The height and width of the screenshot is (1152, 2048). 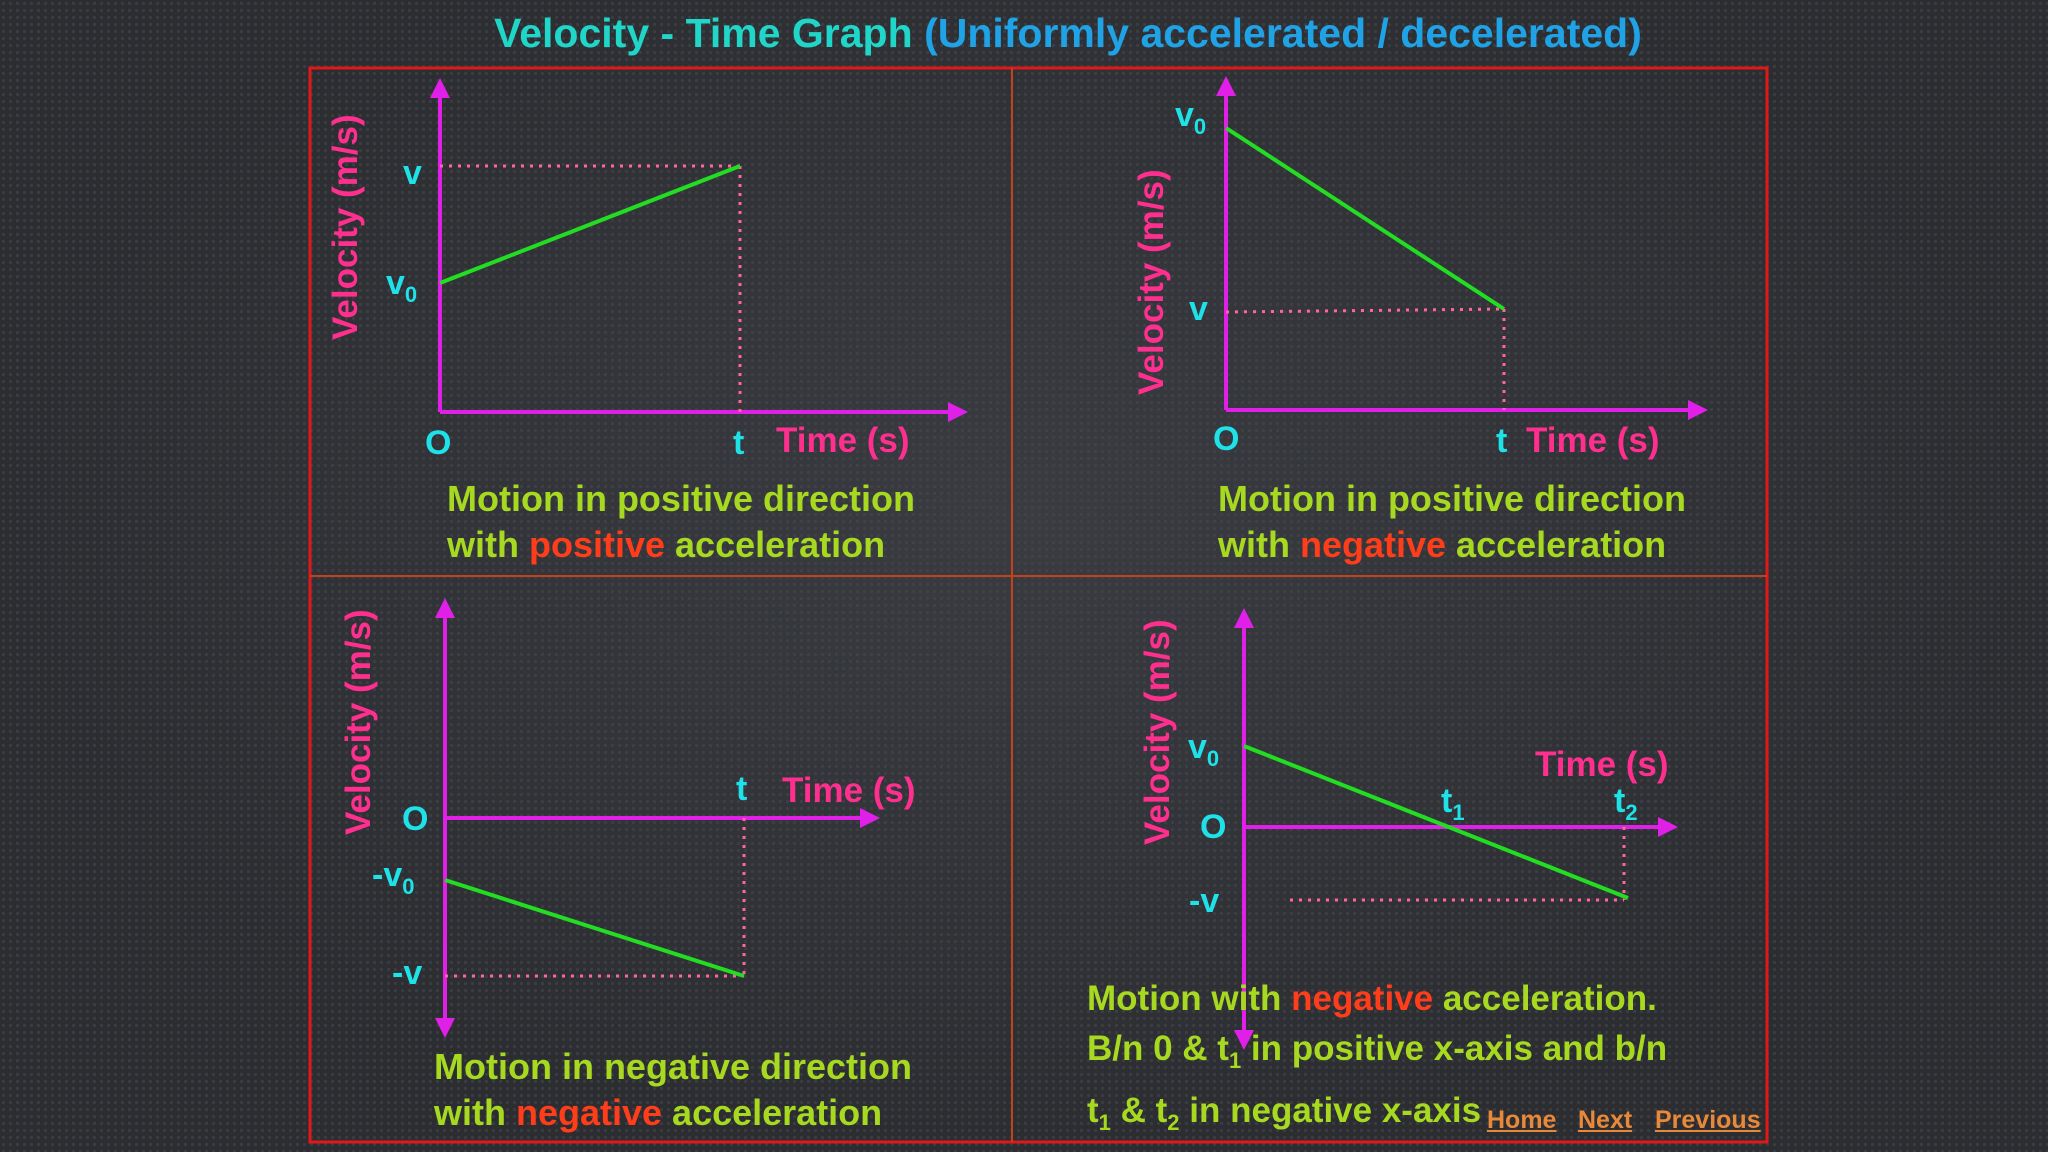 I want to click on panel-4-t2-label: t2, so click(x=1626, y=803).